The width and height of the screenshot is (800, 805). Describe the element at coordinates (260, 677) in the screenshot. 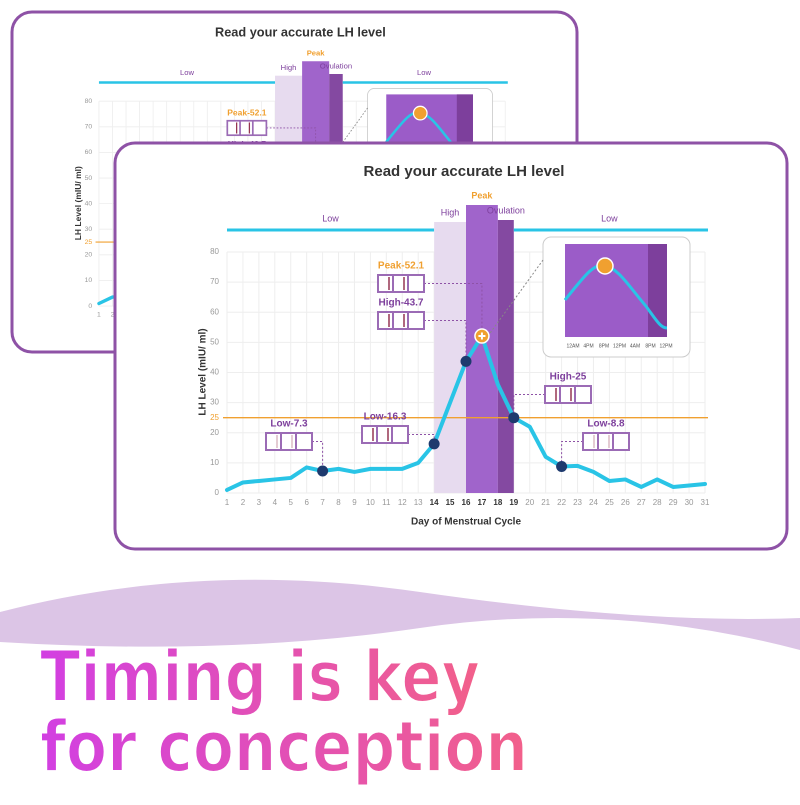

I see `headline-line: Timing is key` at that location.